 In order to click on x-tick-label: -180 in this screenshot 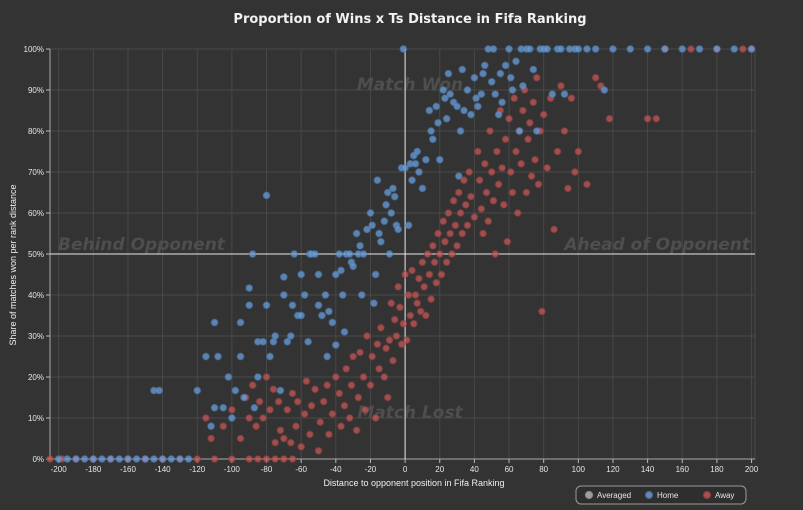, I will do `click(93, 469)`.